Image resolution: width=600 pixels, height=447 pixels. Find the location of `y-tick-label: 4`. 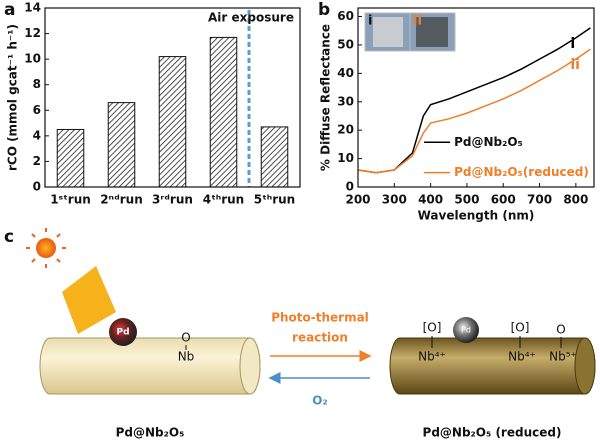

y-tick-label: 4 is located at coordinates (37, 135).